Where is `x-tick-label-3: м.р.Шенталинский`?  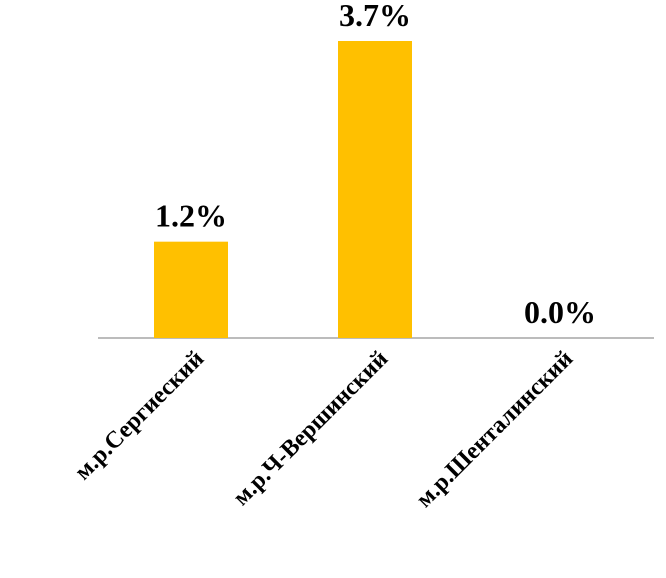
x-tick-label-3: м.р.Шенталинский is located at coordinates (494, 429).